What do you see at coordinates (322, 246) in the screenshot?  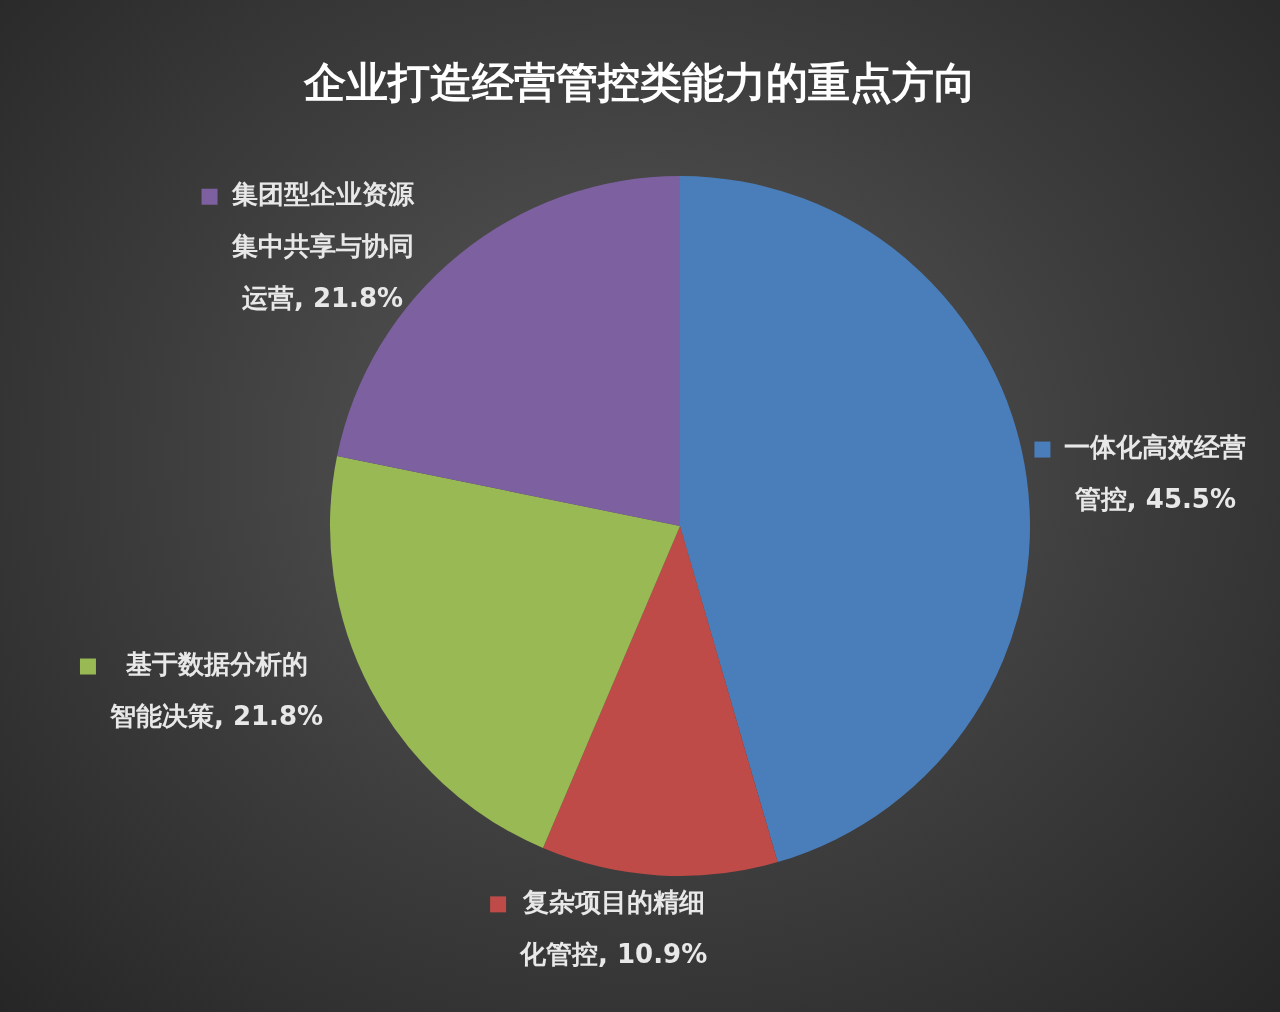 I see `legend-label: 集团型企业资源集中共享与协同运营, 21.8%` at bounding box center [322, 246].